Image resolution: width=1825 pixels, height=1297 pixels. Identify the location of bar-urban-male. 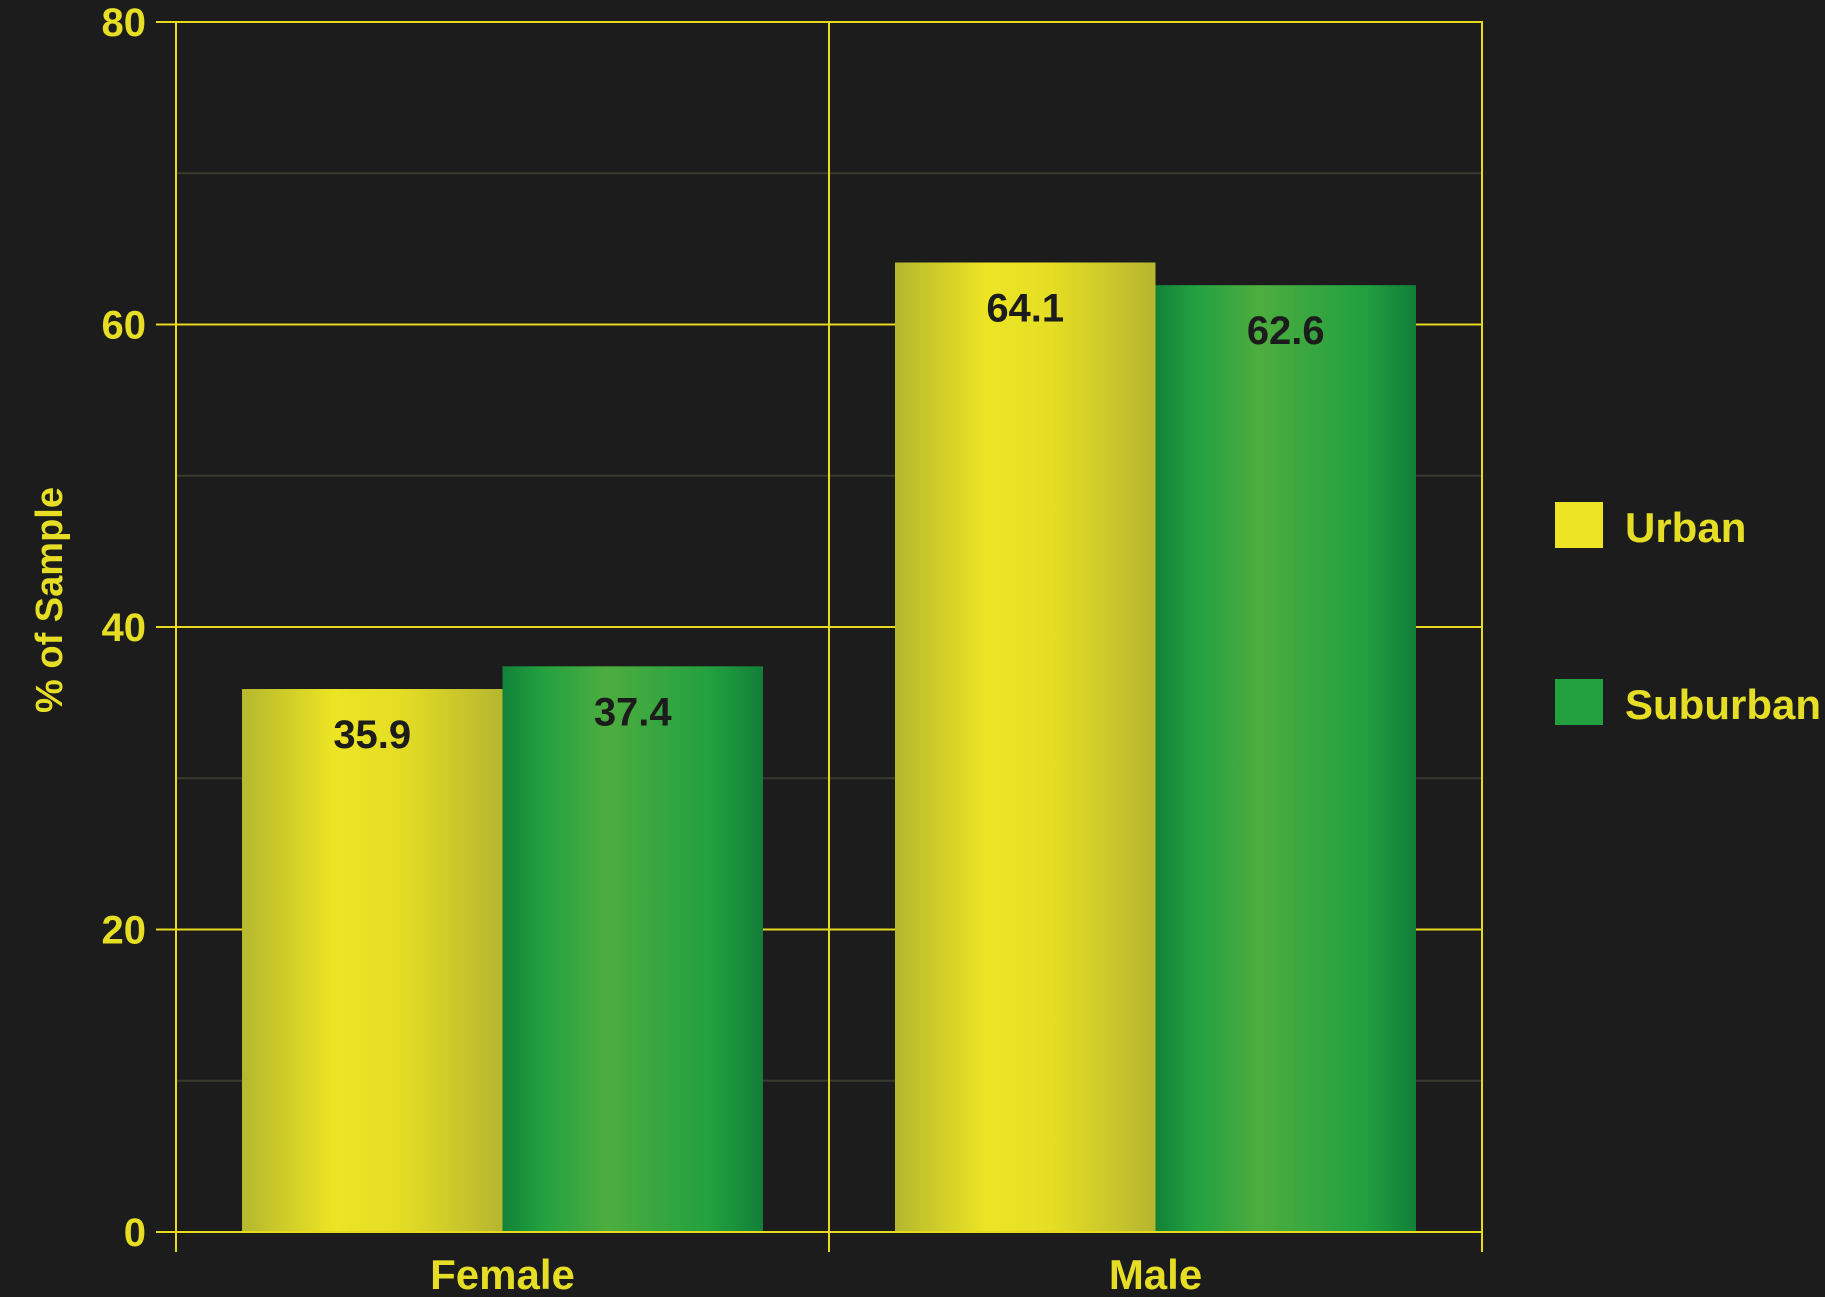
(1025, 747).